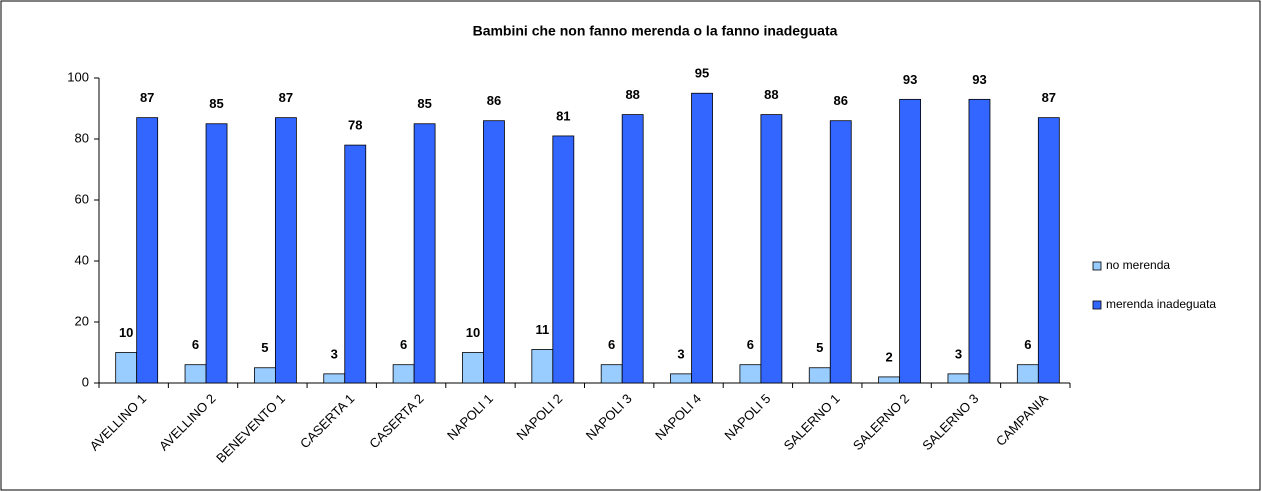 This screenshot has width=1262, height=492. Describe the element at coordinates (85, 381) in the screenshot. I see `y-tick-label: 0` at that location.